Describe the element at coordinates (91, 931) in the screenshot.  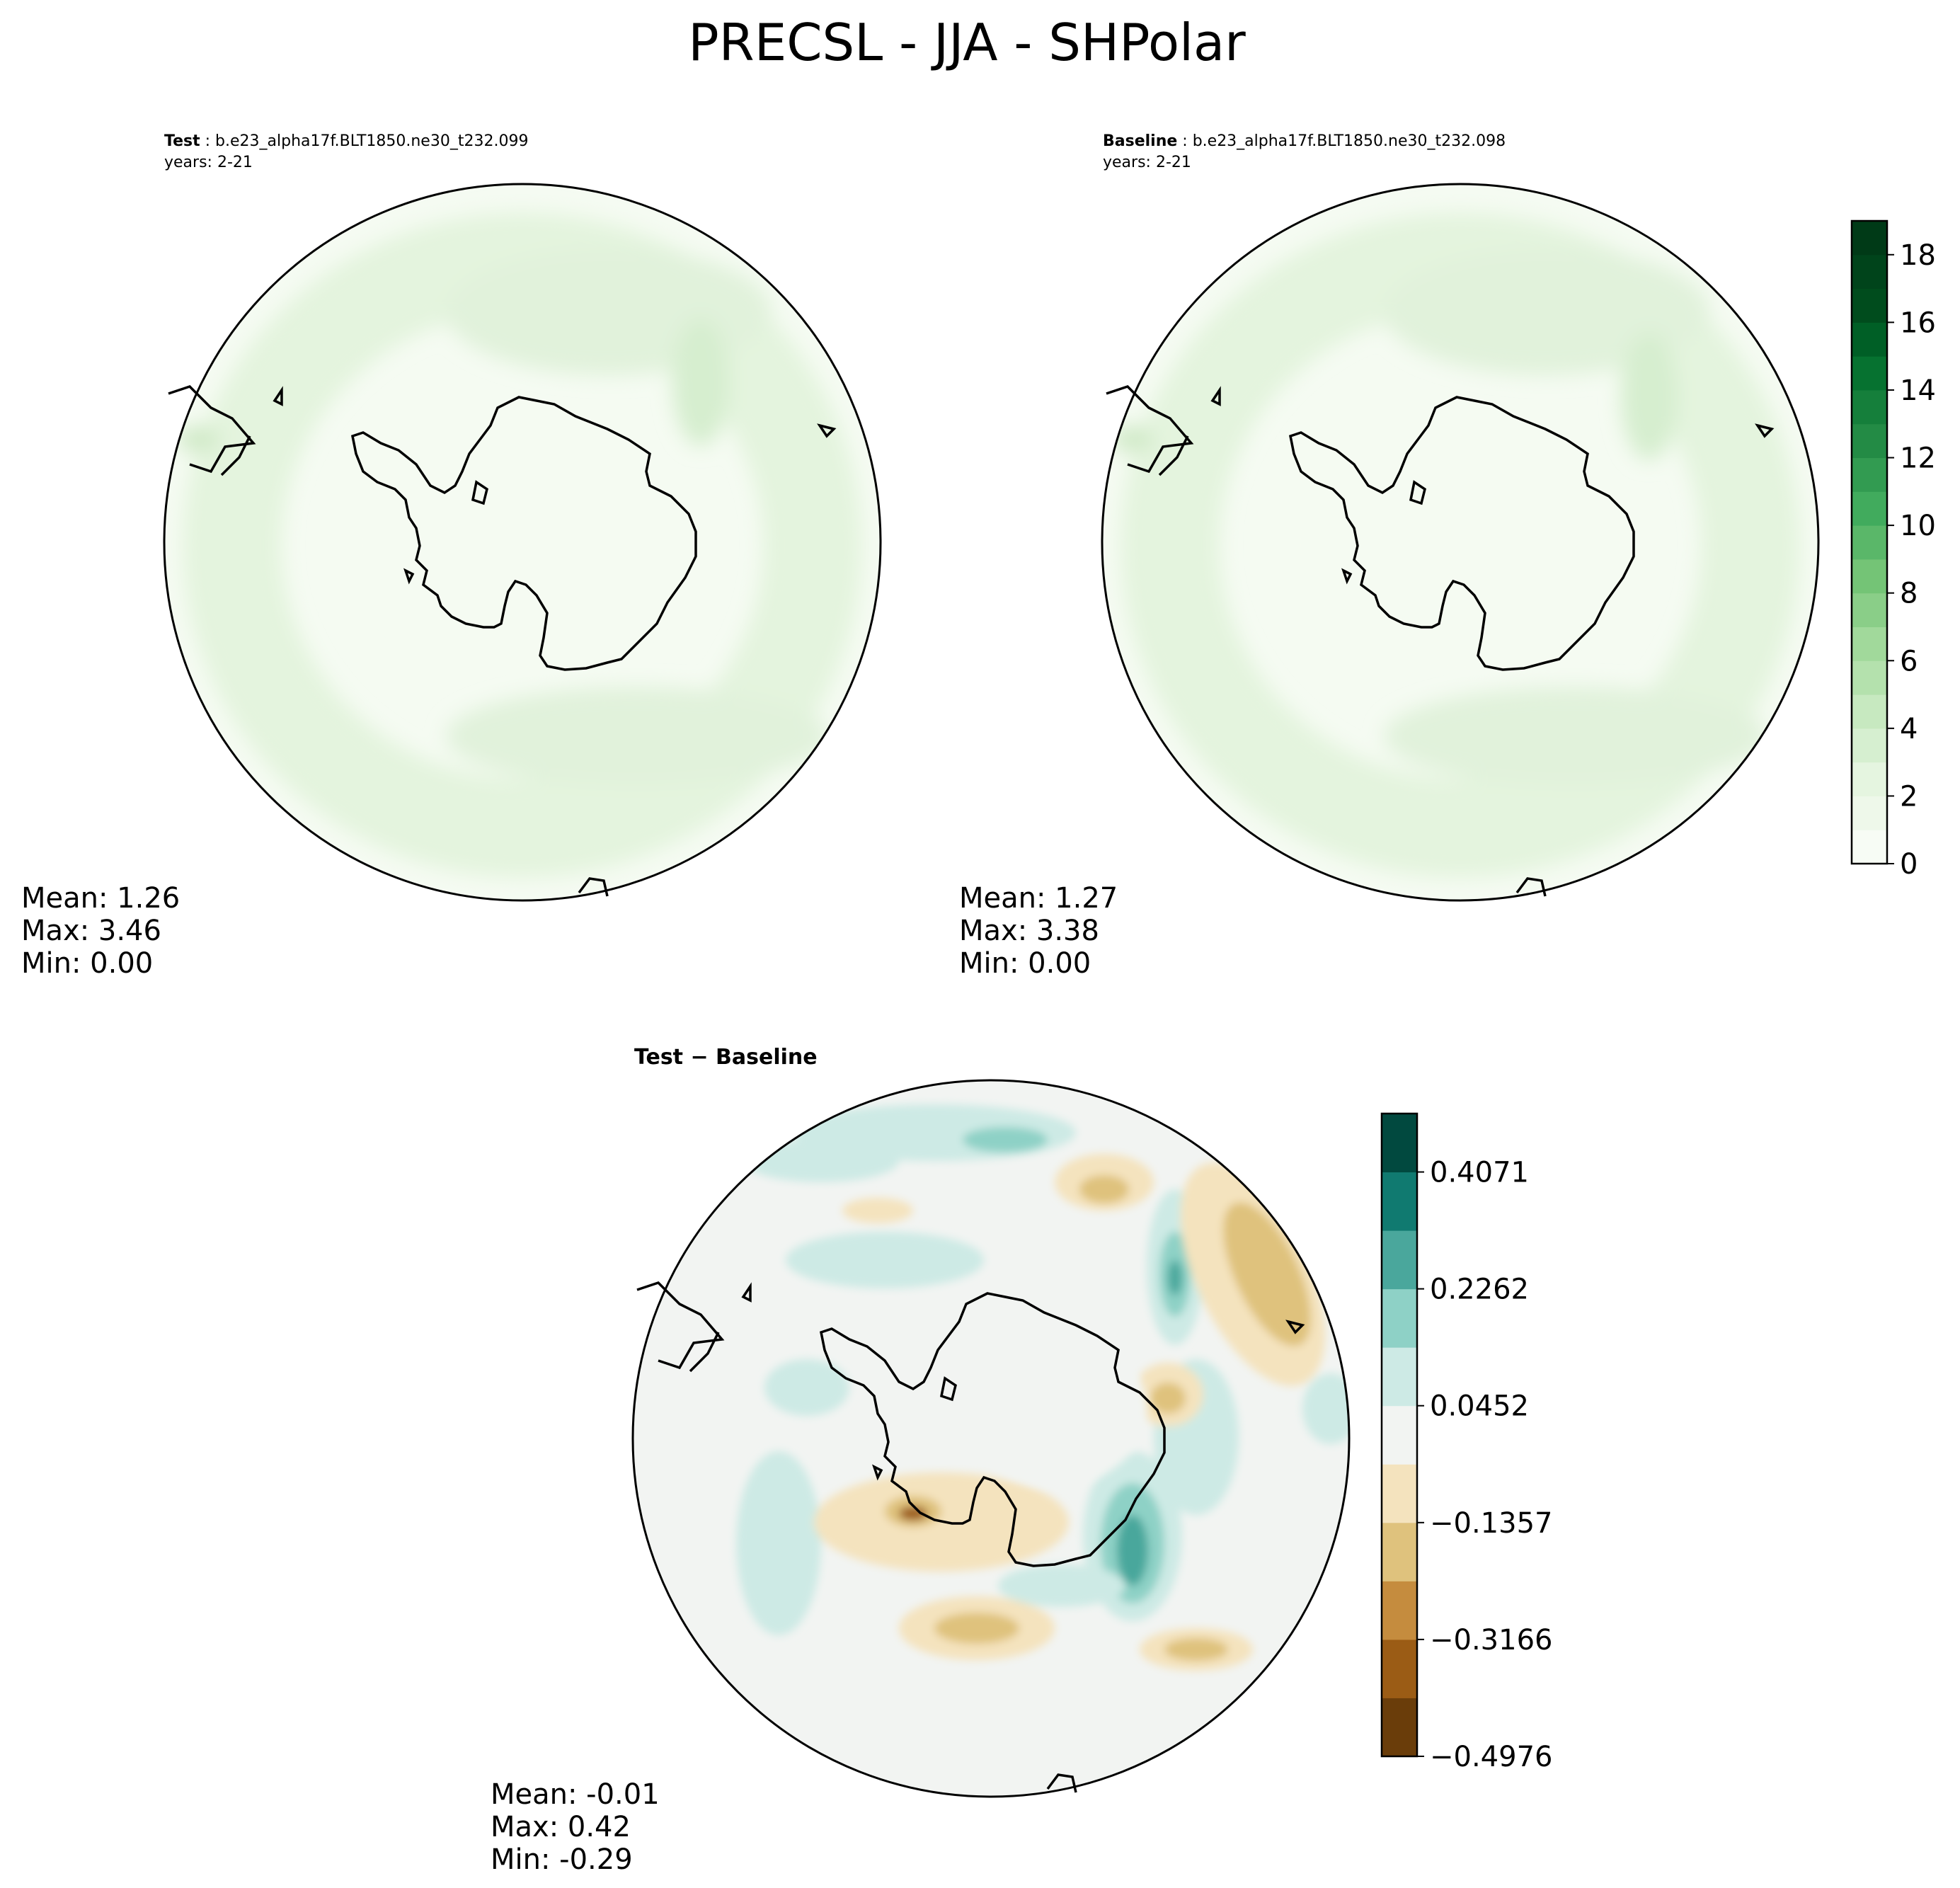
I see `test-stat-max: Max: 3.46` at that location.